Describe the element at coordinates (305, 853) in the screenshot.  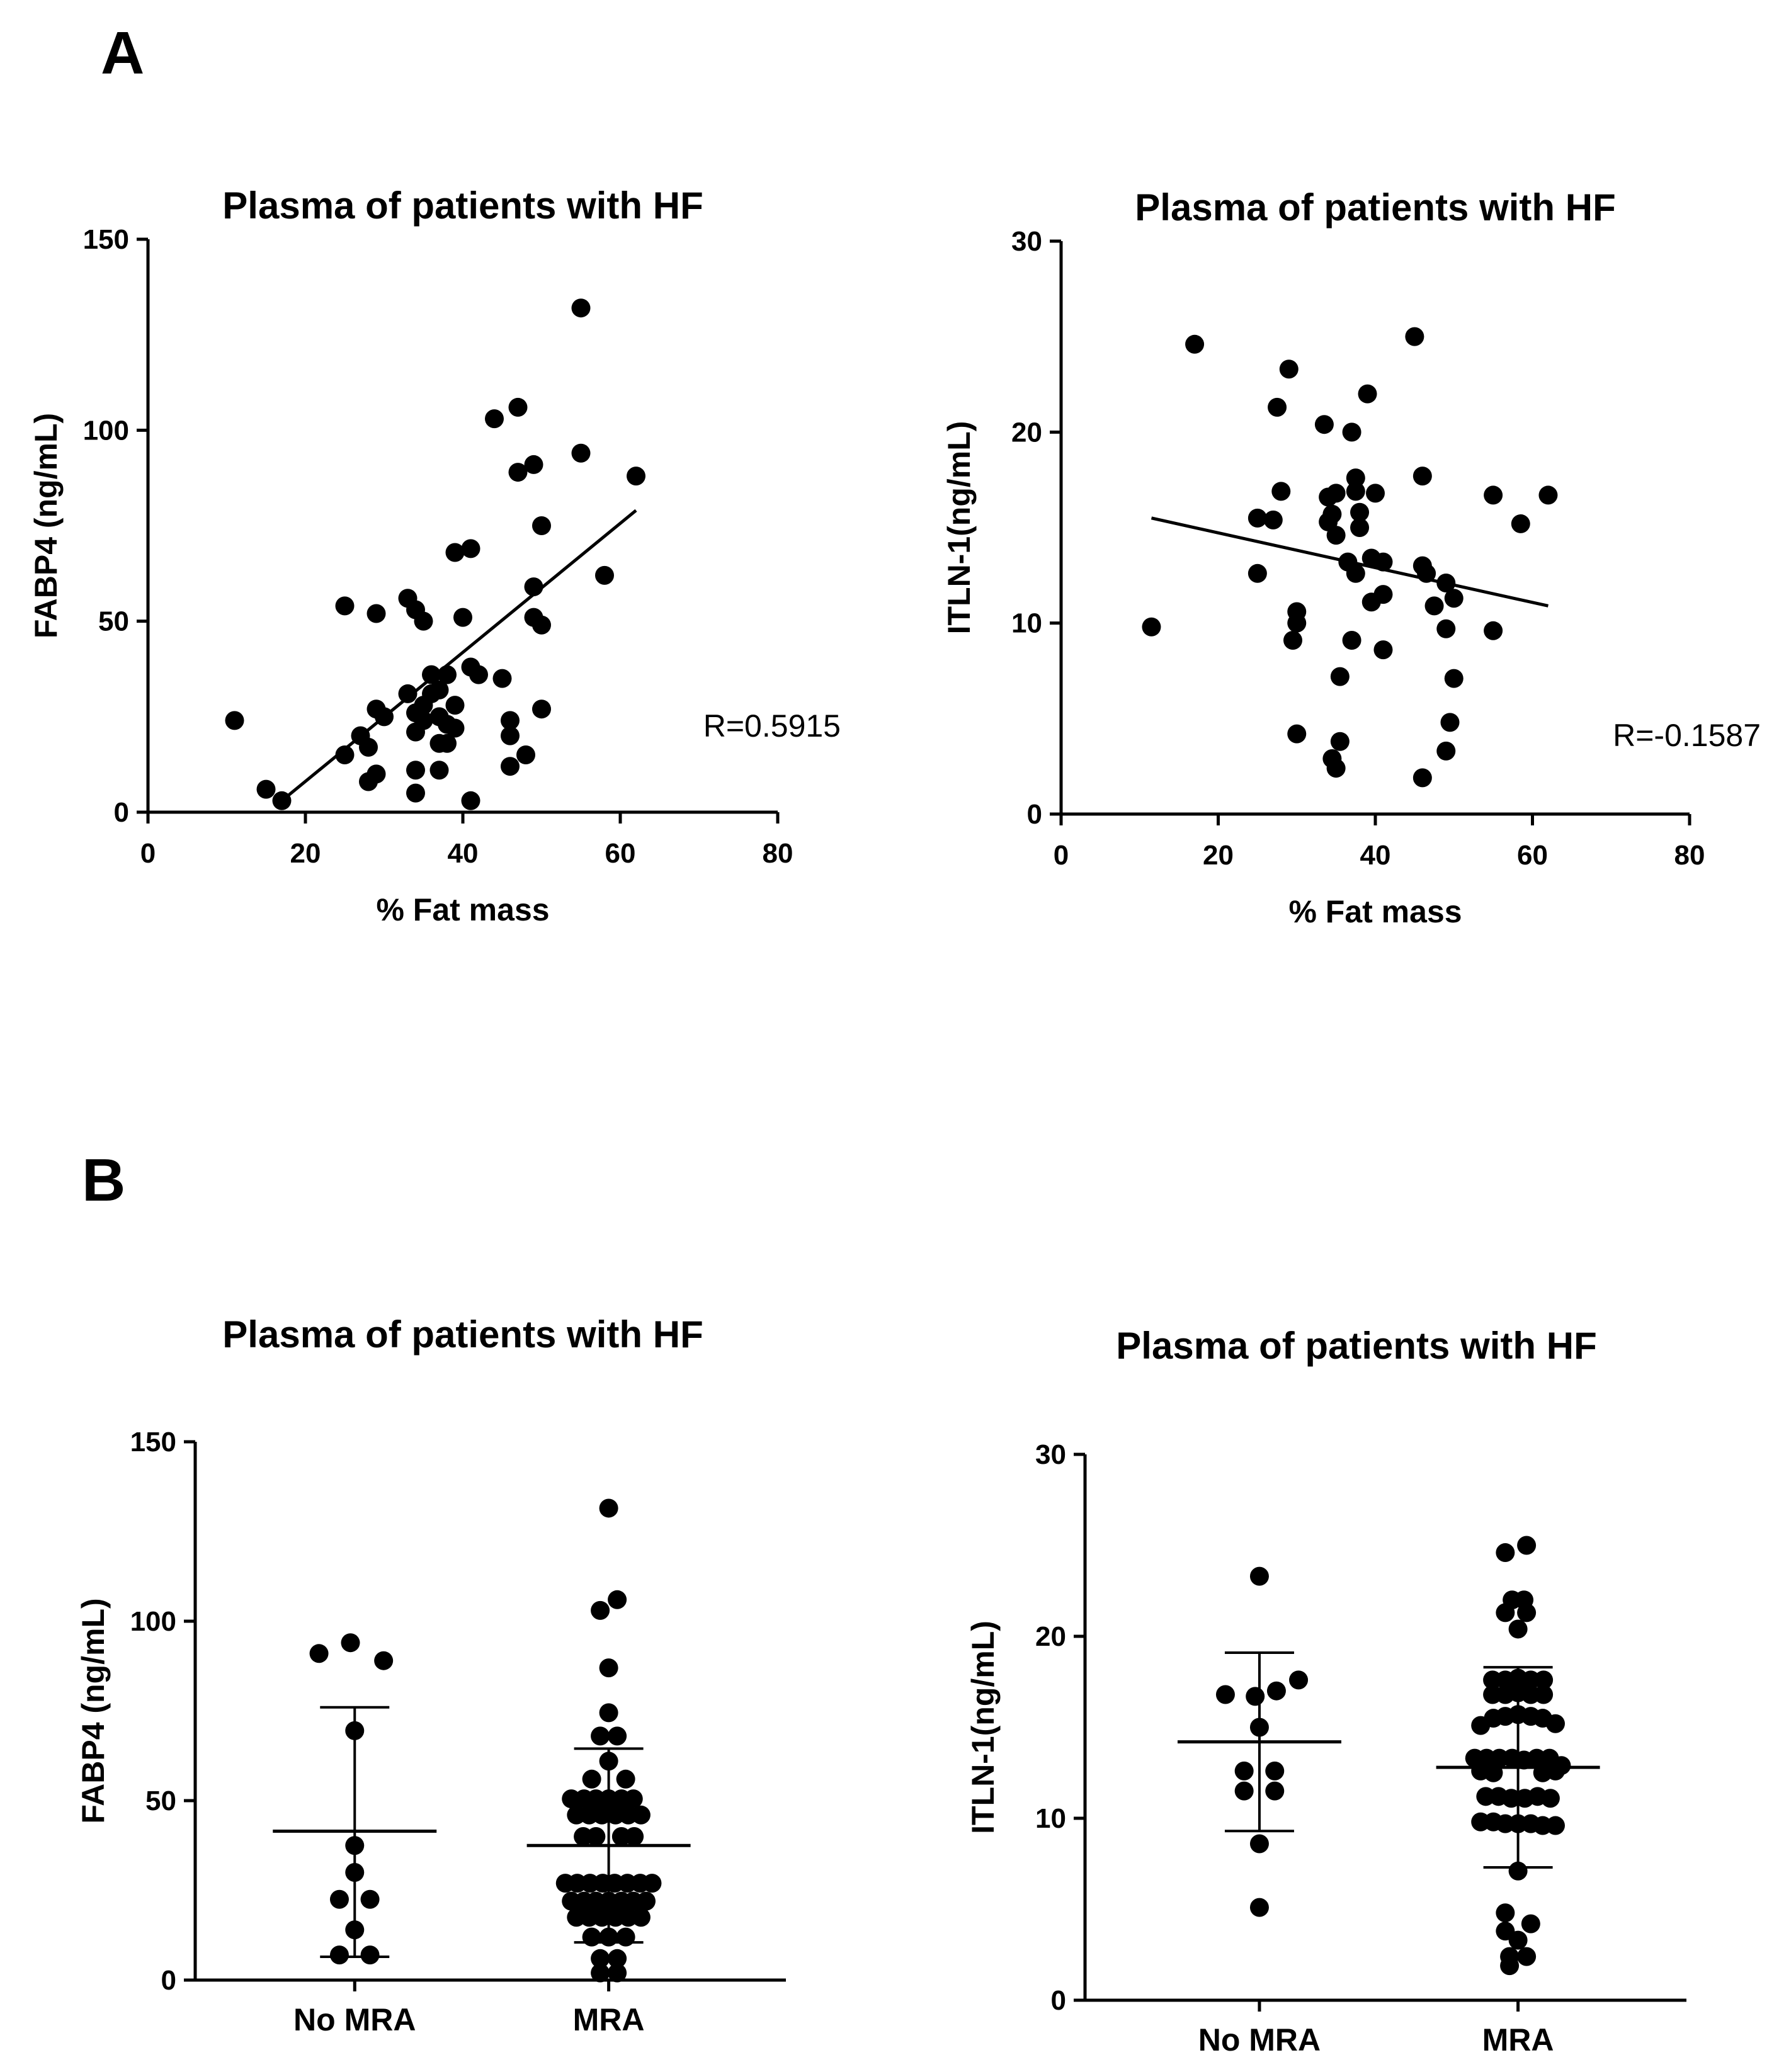
I see `x-tick-label: 20` at that location.